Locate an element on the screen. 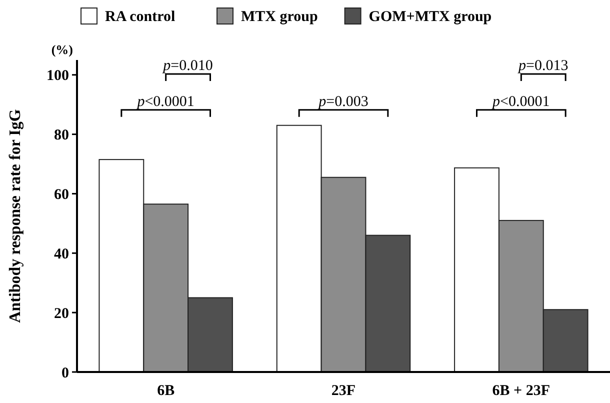 The width and height of the screenshot is (610, 403). y-tick-label: 60 is located at coordinates (61, 194).